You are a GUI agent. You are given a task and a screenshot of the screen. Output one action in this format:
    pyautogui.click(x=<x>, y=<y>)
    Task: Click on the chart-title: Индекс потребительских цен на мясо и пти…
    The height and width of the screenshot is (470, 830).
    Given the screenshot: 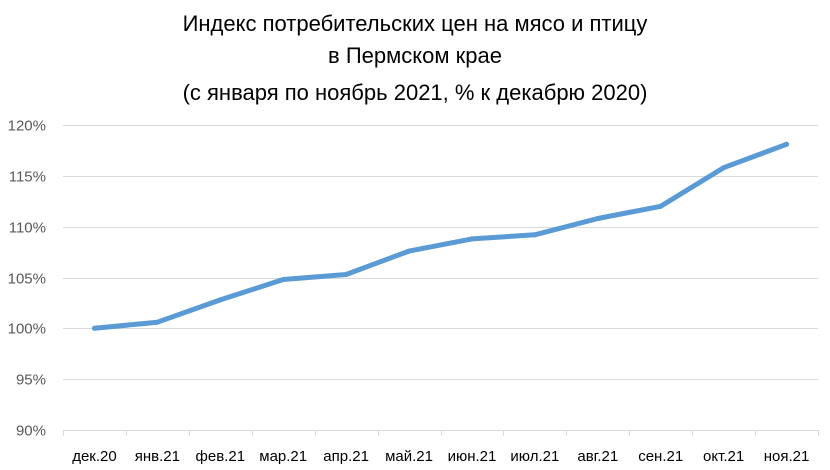 What is the action you would take?
    pyautogui.click(x=415, y=58)
    